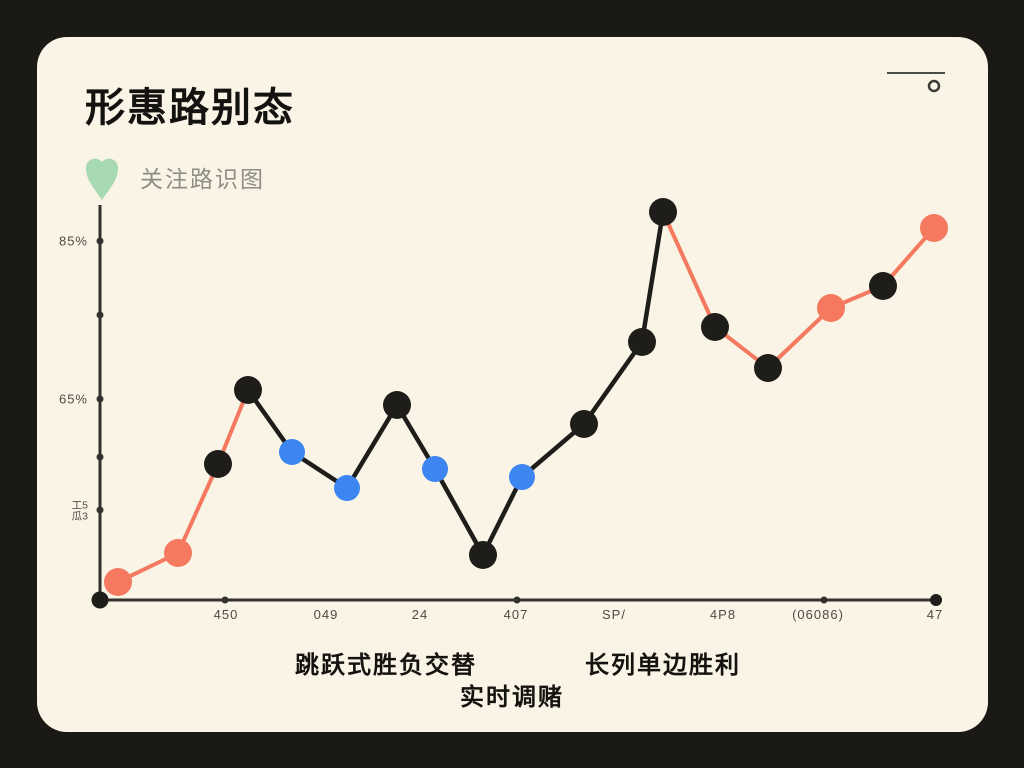  Describe the element at coordinates (916, 81) in the screenshot. I see `window-control-icon` at that location.